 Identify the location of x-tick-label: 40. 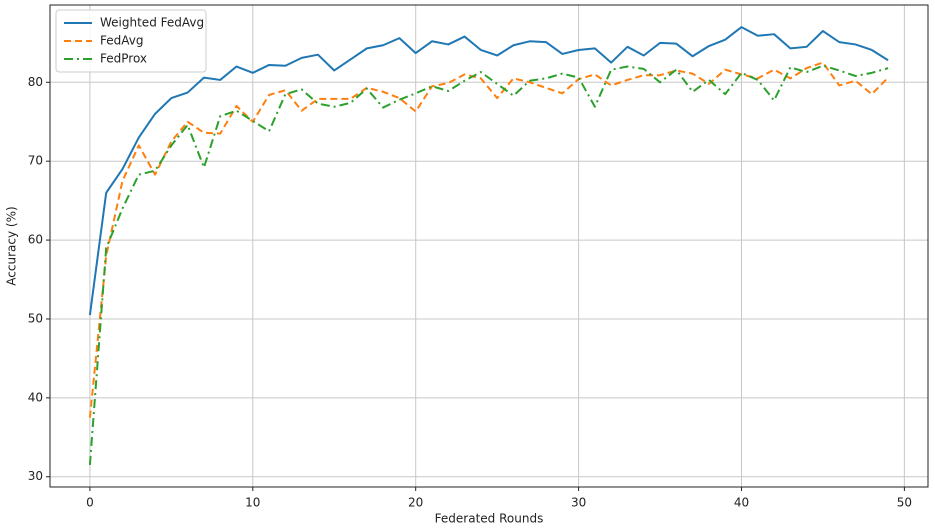
(741, 503).